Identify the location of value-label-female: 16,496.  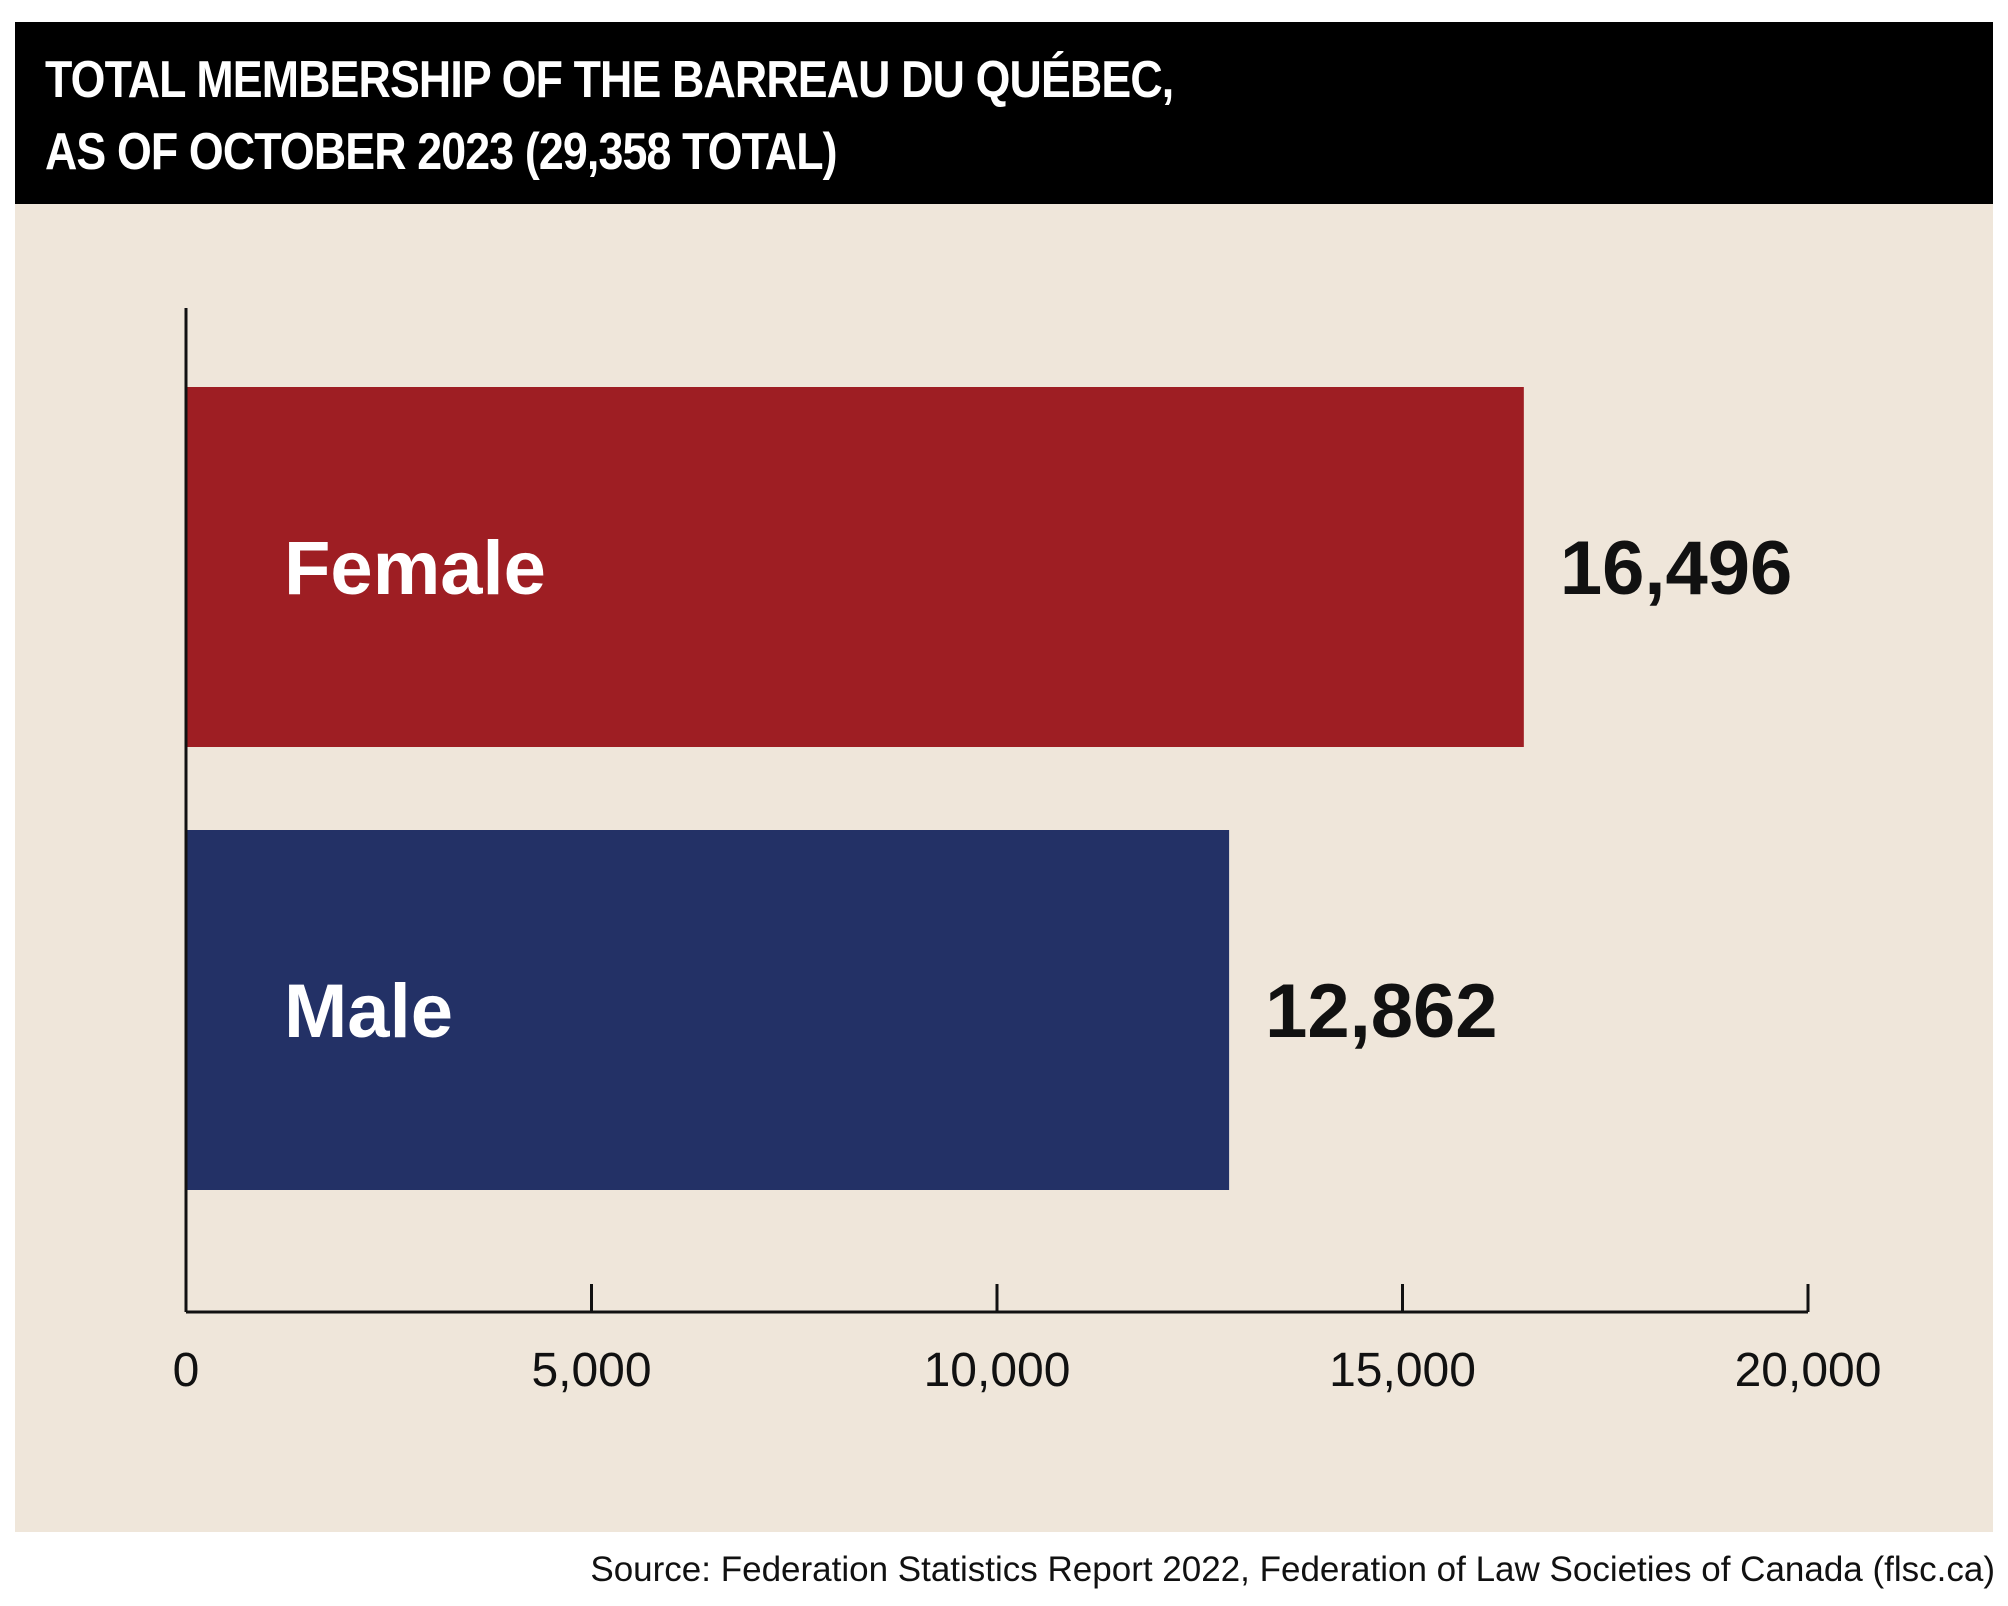
(1676, 568).